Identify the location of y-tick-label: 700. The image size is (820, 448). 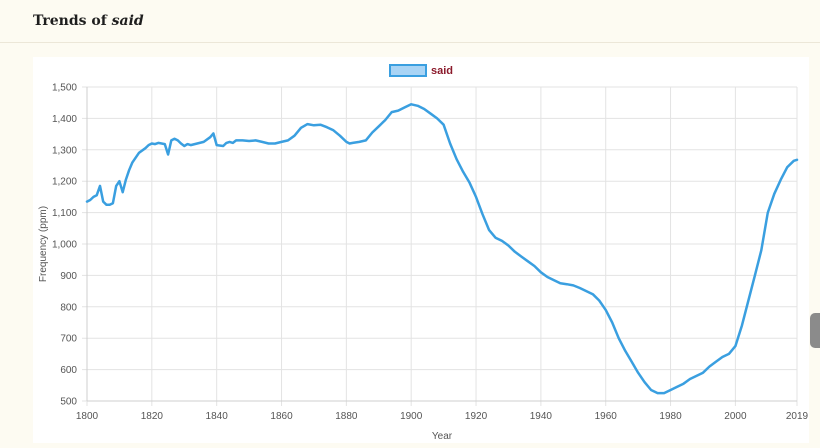
(68, 339).